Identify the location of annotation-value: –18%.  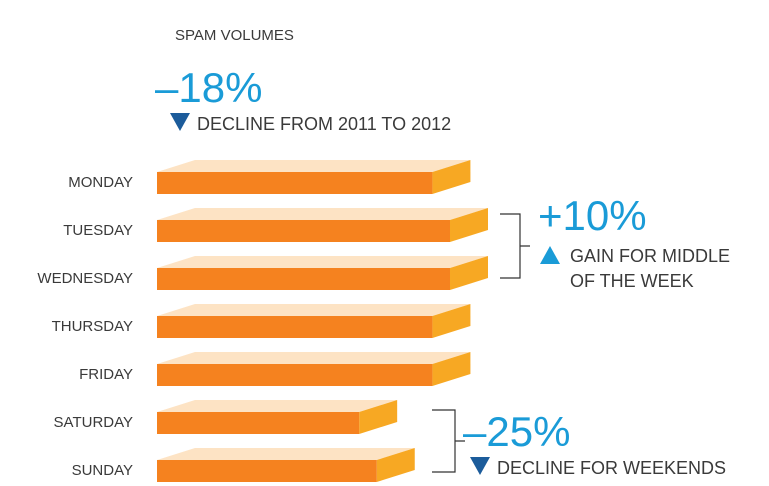
(208, 87).